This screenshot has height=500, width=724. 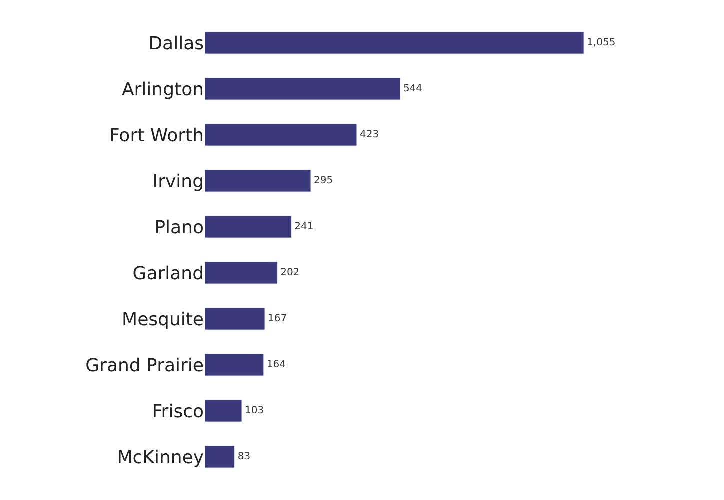 I want to click on data-label: 83, so click(x=244, y=457).